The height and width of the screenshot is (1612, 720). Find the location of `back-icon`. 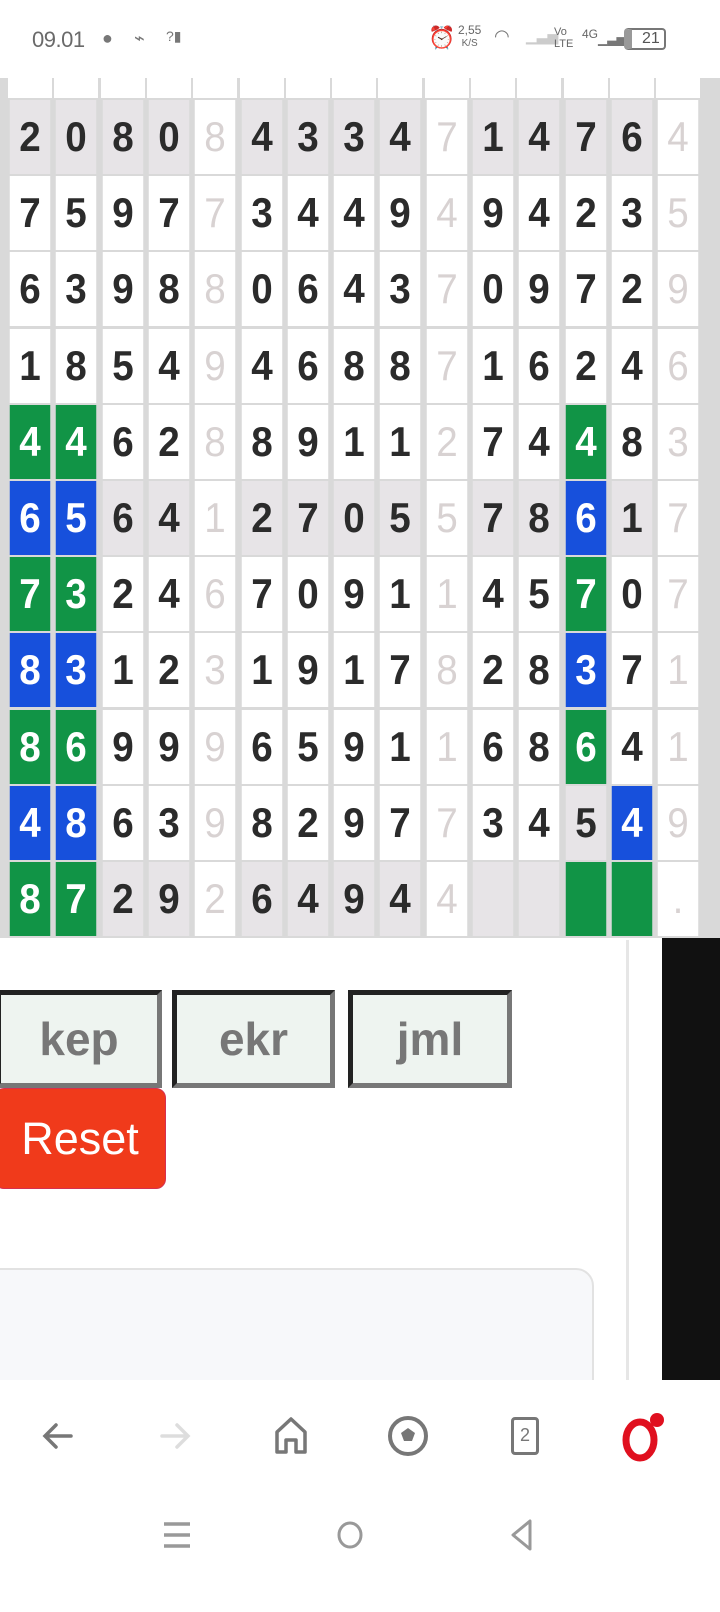

back-icon is located at coordinates (58, 1436).